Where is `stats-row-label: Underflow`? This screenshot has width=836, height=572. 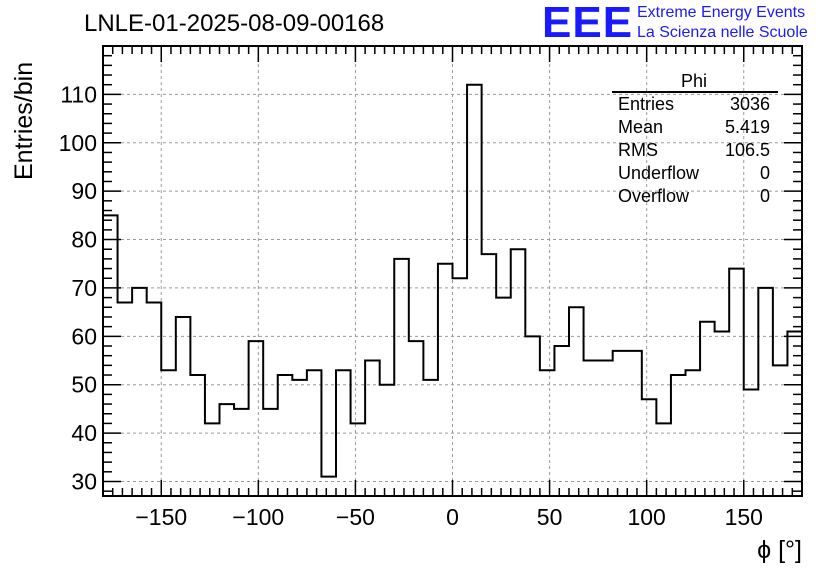
stats-row-label: Underflow is located at coordinates (659, 173).